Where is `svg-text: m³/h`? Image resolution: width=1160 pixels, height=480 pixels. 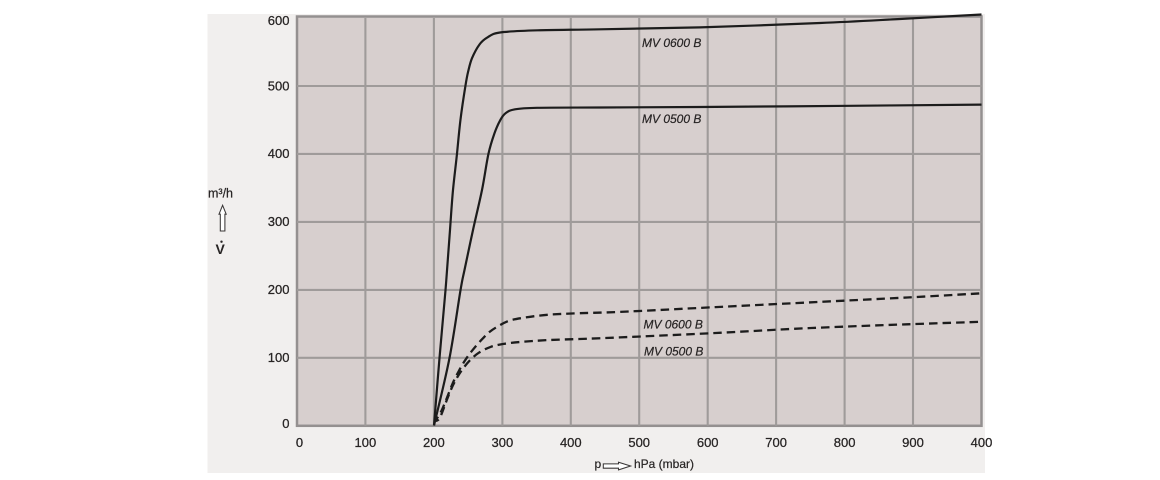
svg-text: m³/h is located at coordinates (220, 194).